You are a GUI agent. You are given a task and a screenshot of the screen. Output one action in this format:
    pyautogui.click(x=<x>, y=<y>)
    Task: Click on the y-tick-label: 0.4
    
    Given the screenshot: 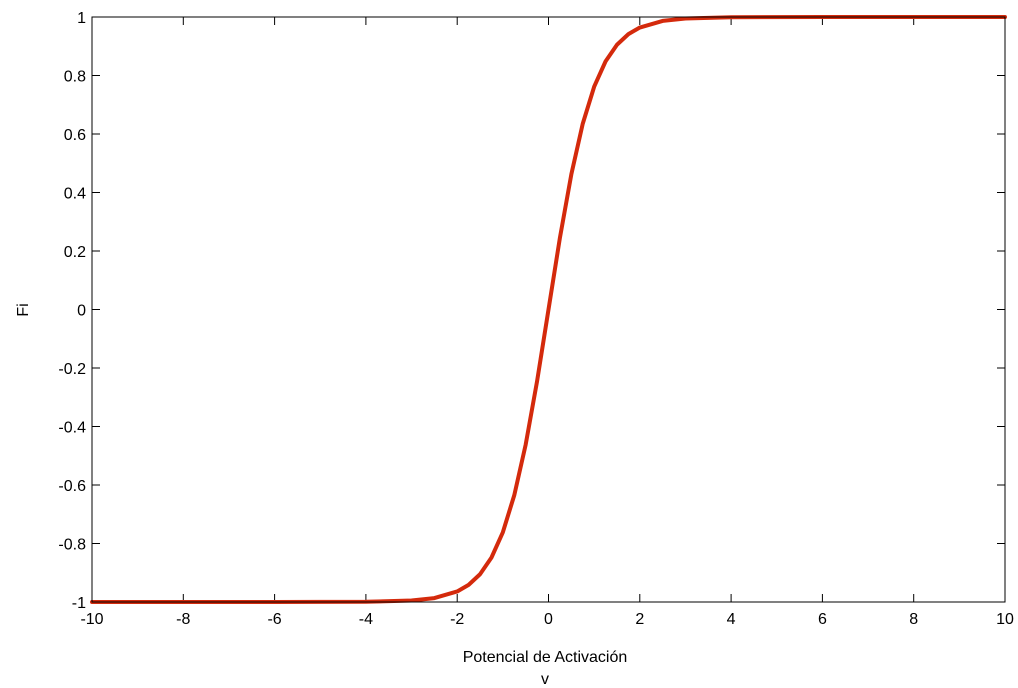 What is the action you would take?
    pyautogui.click(x=75, y=194)
    